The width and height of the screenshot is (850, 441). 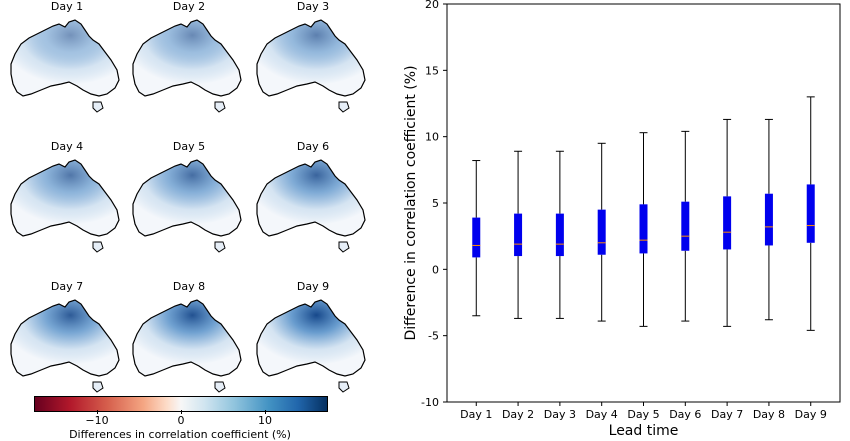 I want to click on y-tick-label: 10, so click(x=432, y=137).